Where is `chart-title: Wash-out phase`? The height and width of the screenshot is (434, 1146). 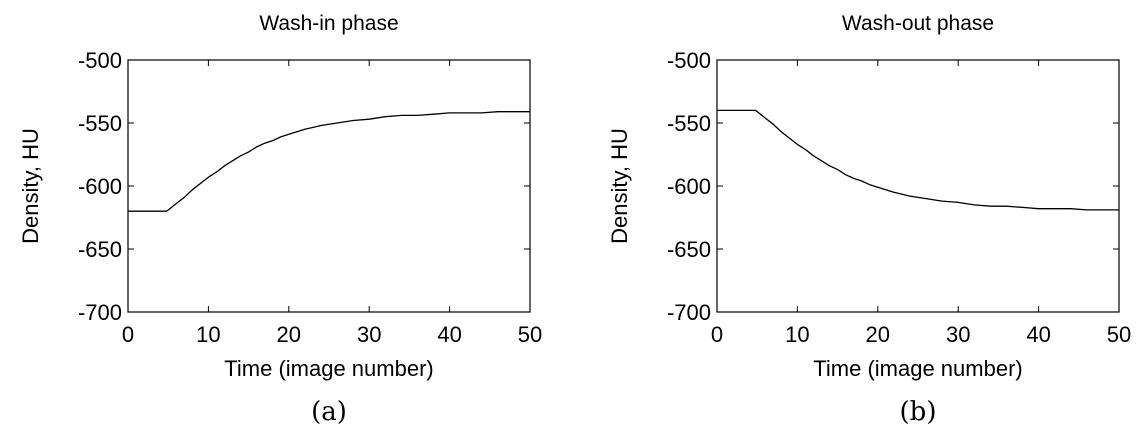
chart-title: Wash-out phase is located at coordinates (918, 23).